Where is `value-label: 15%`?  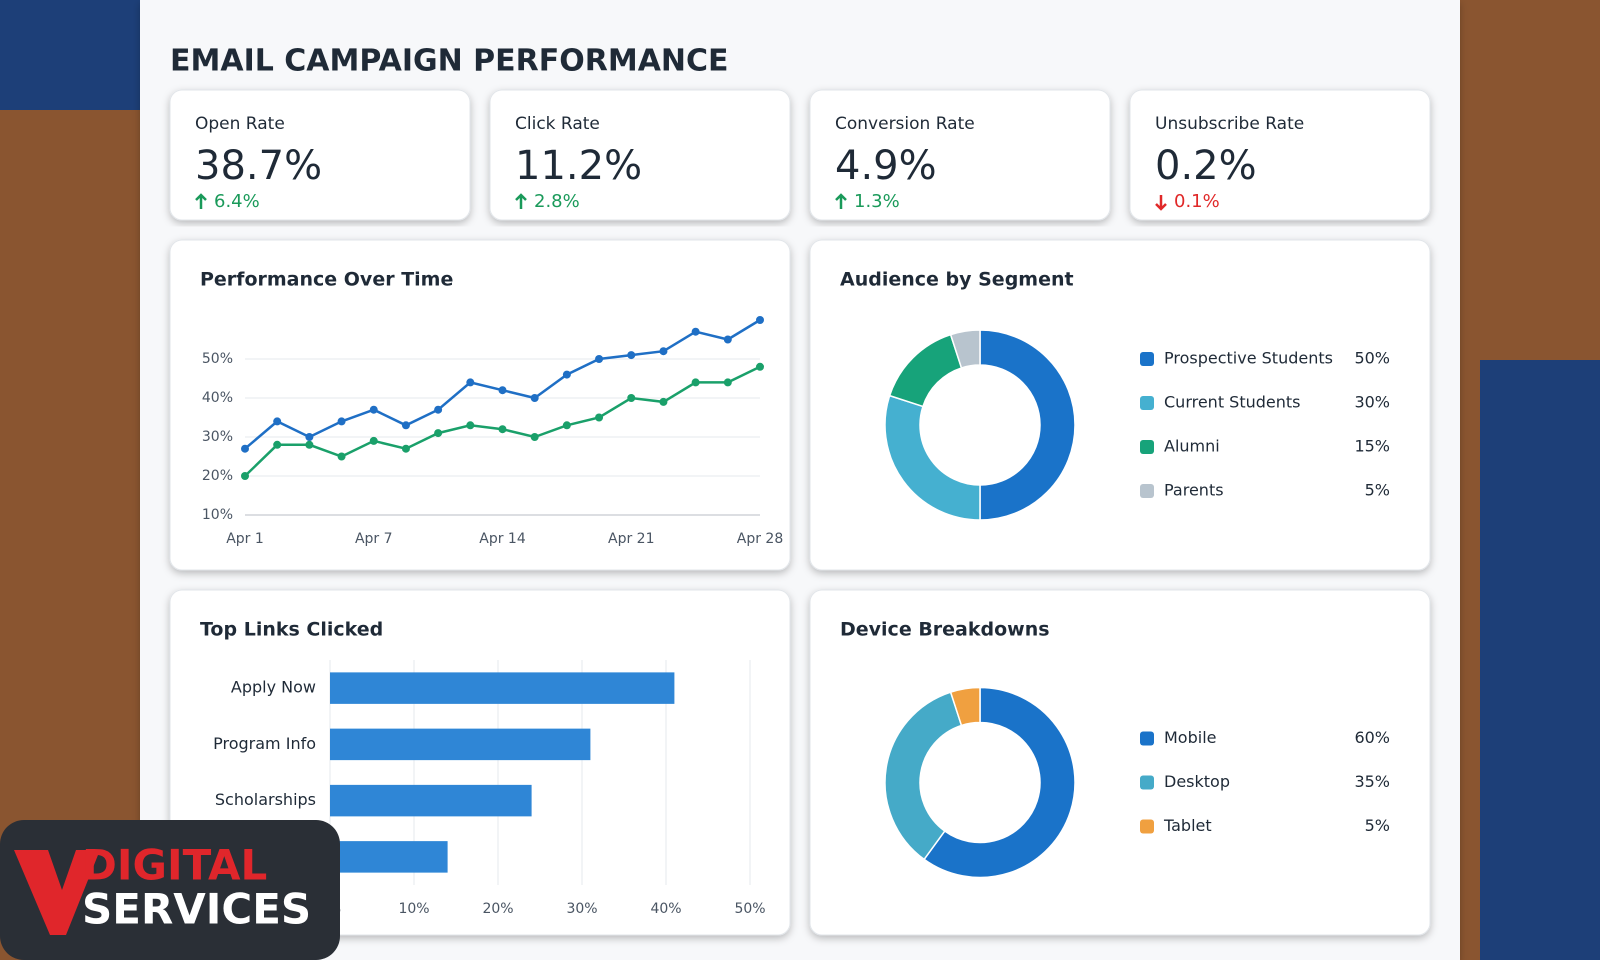
value-label: 15% is located at coordinates (1372, 446).